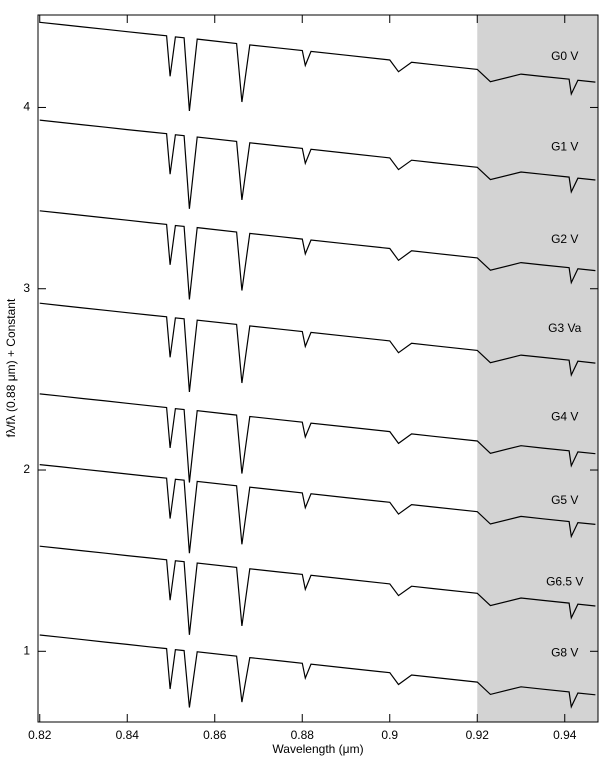  What do you see at coordinates (40, 735) in the screenshot?
I see `x-tick-label: 0.82` at bounding box center [40, 735].